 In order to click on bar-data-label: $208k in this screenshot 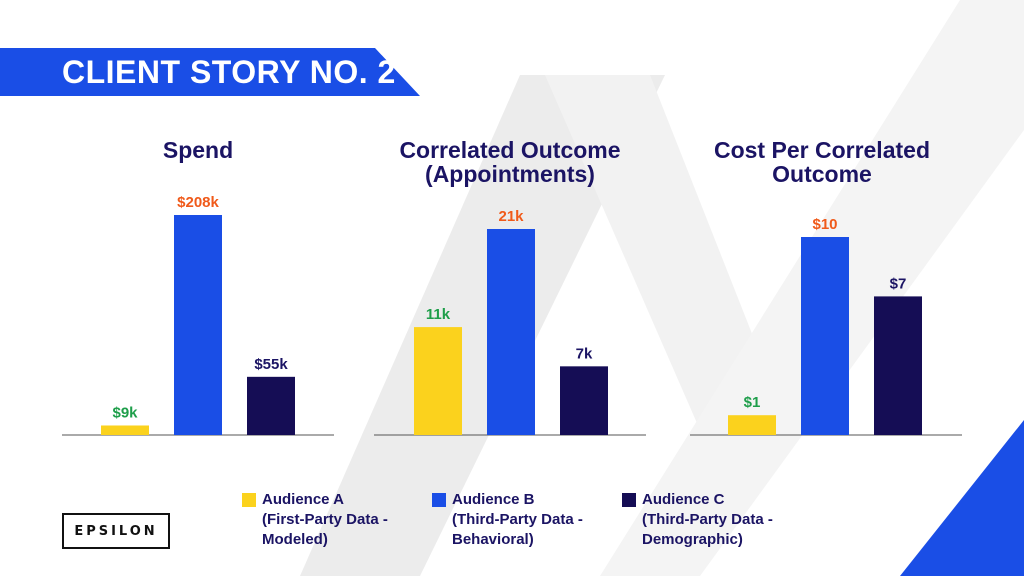, I will do `click(198, 202)`.